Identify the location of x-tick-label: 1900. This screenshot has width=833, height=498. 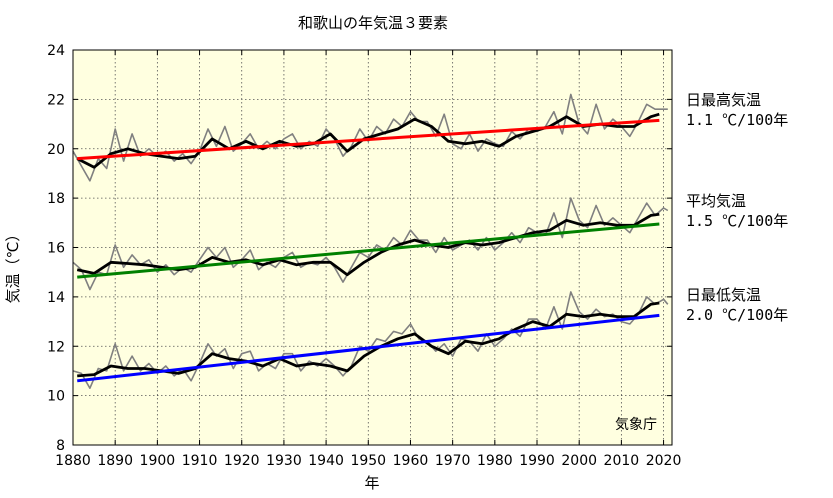
(158, 461).